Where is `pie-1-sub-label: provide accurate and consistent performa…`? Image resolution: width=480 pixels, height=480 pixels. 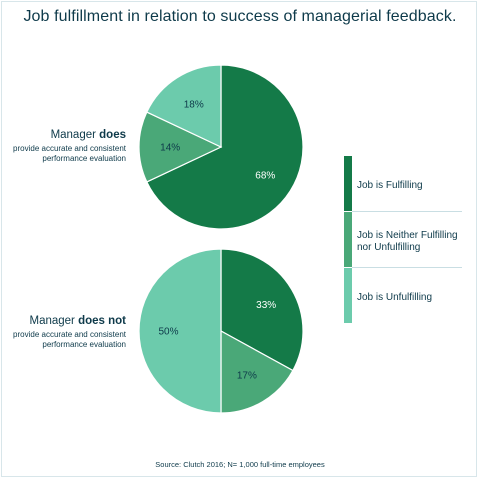 pie-1-sub-label: provide accurate and consistent performa… is located at coordinates (69, 153).